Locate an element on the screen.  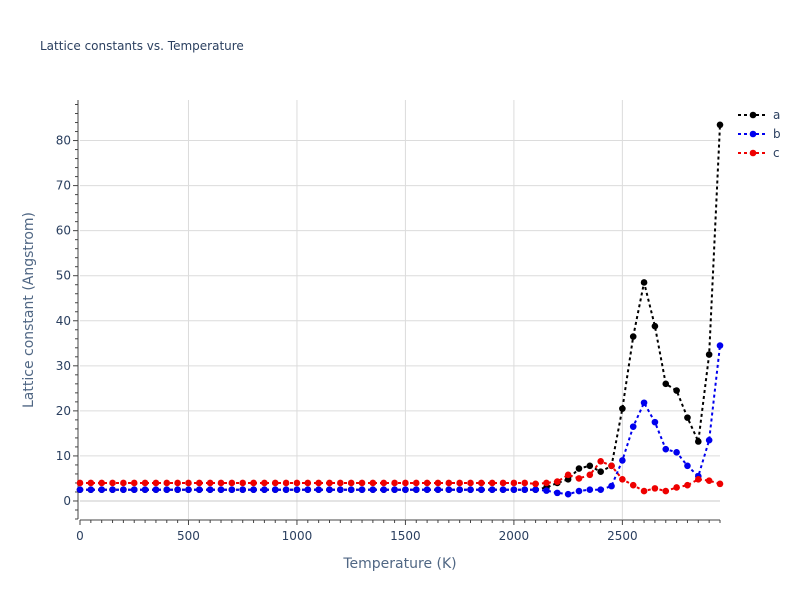
legend: abc is located at coordinates (759, 134).